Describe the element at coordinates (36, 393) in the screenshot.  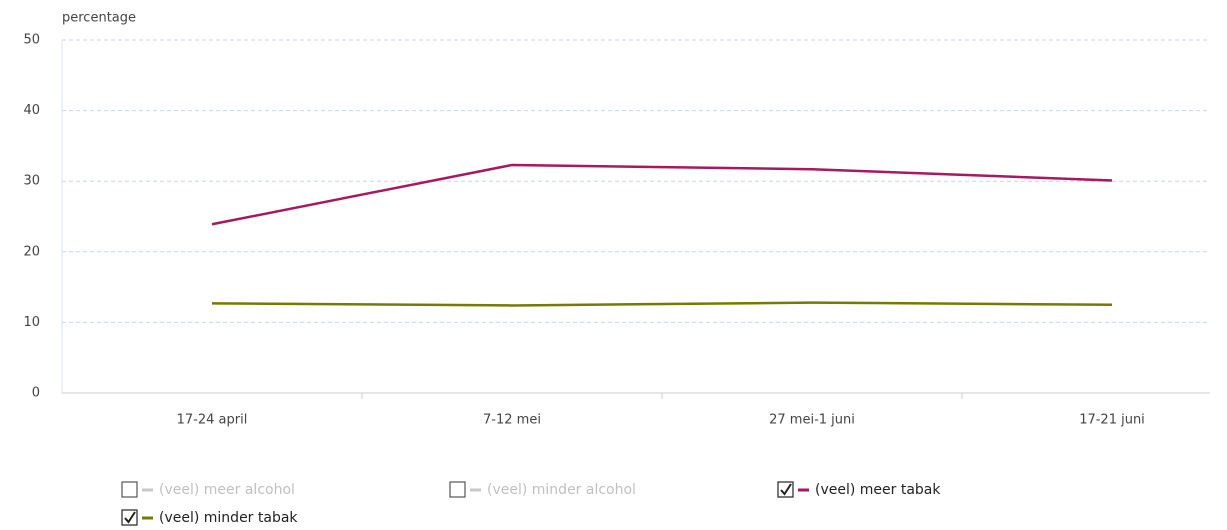
I see `y-tick-label: 0` at that location.